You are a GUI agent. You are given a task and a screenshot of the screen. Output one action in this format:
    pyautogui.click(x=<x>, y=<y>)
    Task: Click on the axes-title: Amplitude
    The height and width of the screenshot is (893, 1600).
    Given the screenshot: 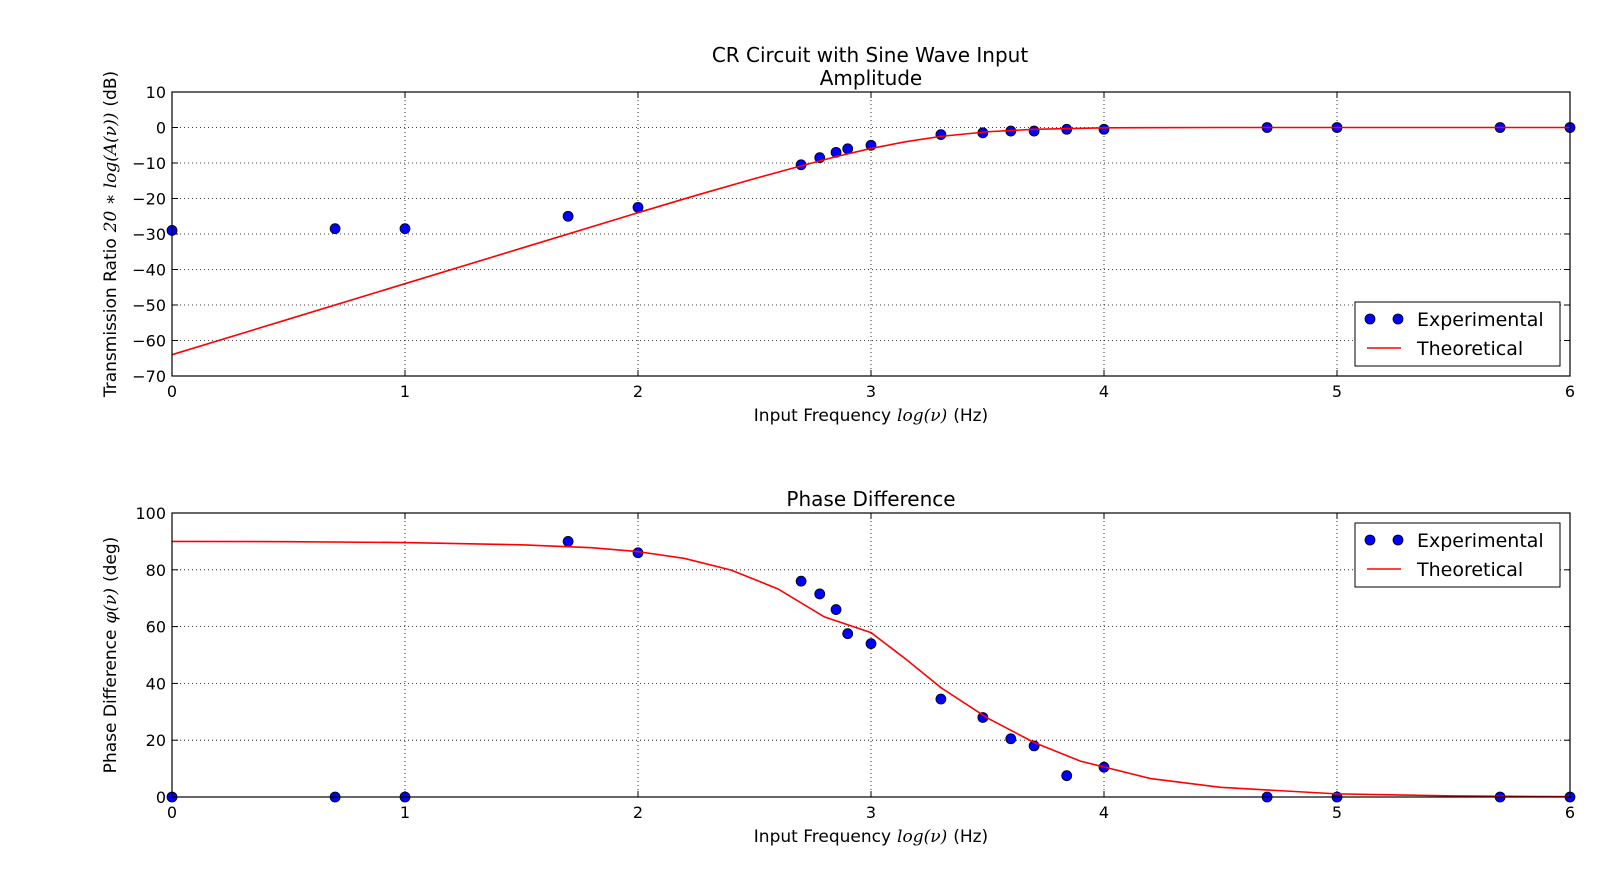 What is the action you would take?
    pyautogui.click(x=871, y=78)
    